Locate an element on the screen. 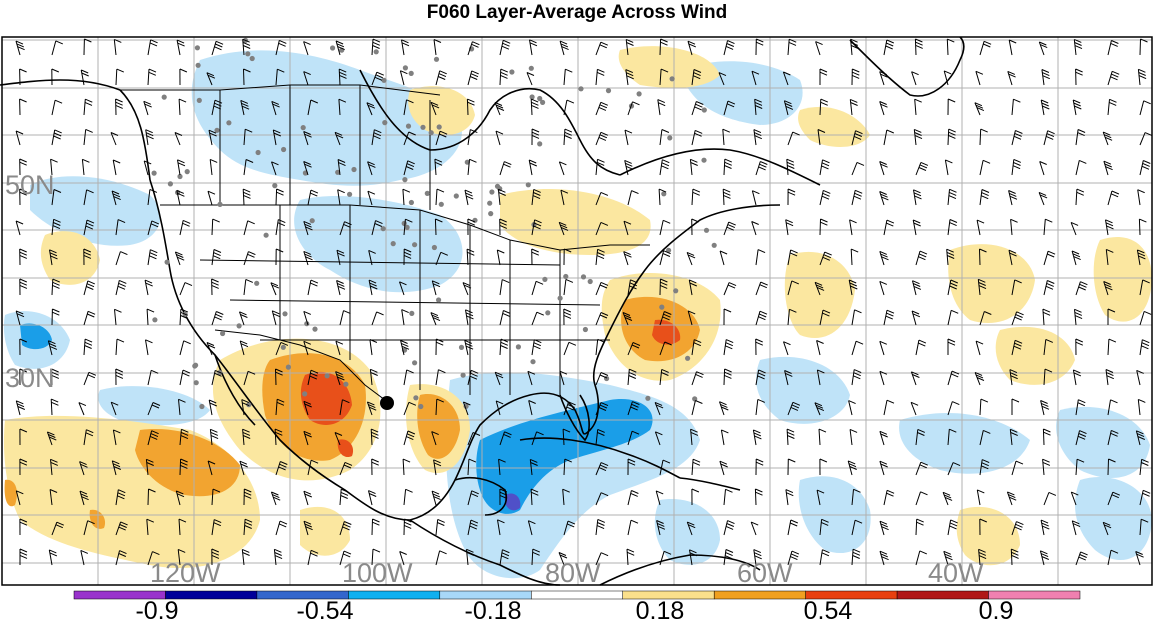 The width and height of the screenshot is (1154, 622). pos-region-labrador is located at coordinates (834, 126).